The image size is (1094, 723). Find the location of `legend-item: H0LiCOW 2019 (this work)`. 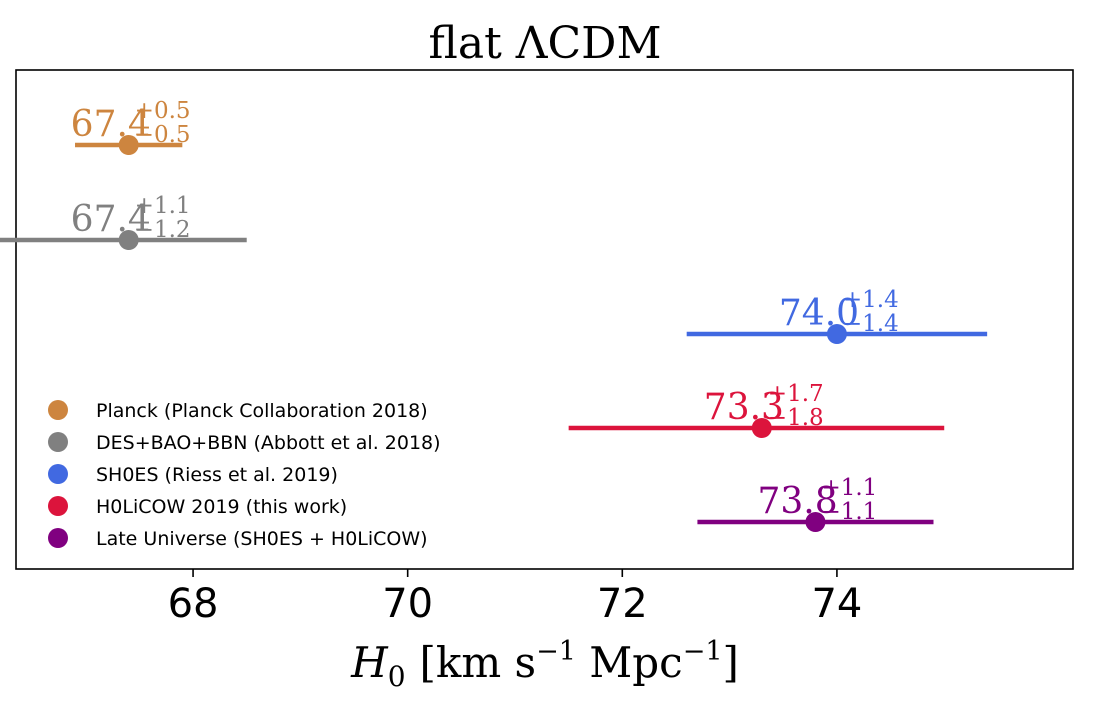

legend-item: H0LiCOW 2019 (this work) is located at coordinates (197, 507).